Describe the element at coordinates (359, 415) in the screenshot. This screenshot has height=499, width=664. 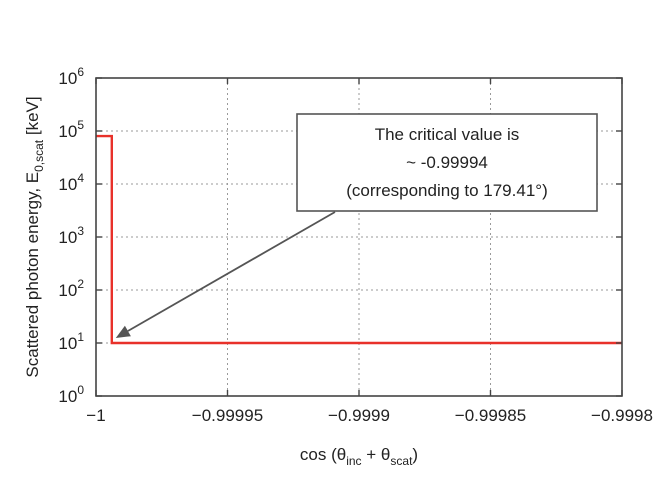
I see `x-tick-label: −0.9999` at that location.